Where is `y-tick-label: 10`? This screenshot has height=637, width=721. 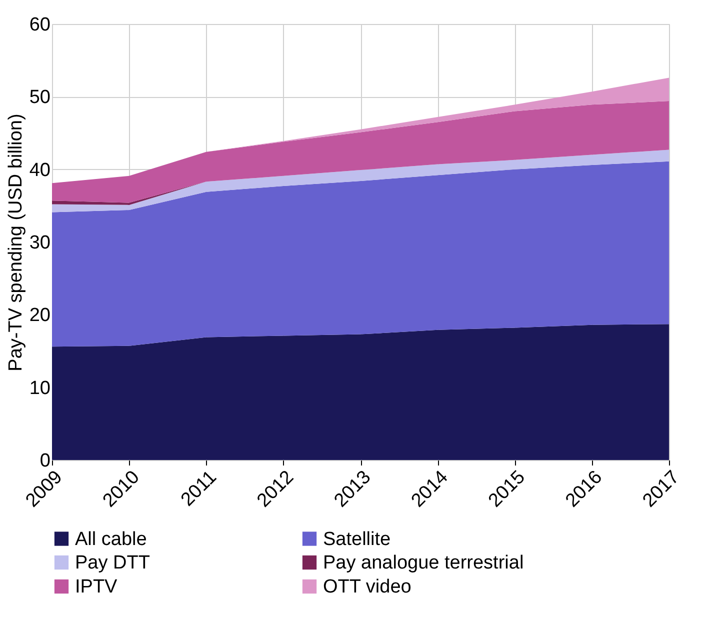
y-tick-label: 10 is located at coordinates (39, 388).